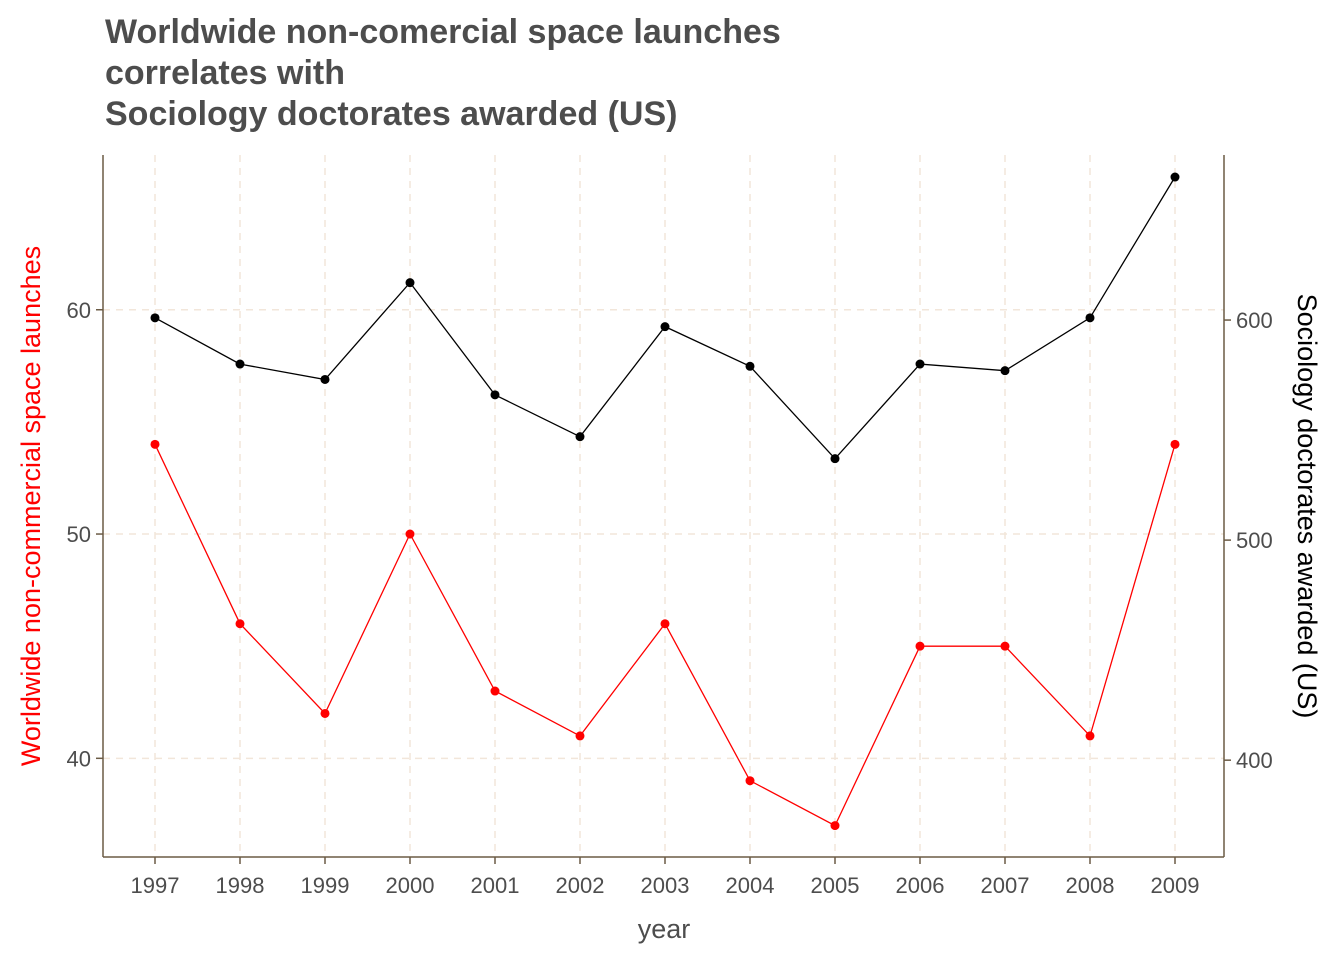  What do you see at coordinates (1090, 318) in the screenshot?
I see `data-point-doctorates-2008` at bounding box center [1090, 318].